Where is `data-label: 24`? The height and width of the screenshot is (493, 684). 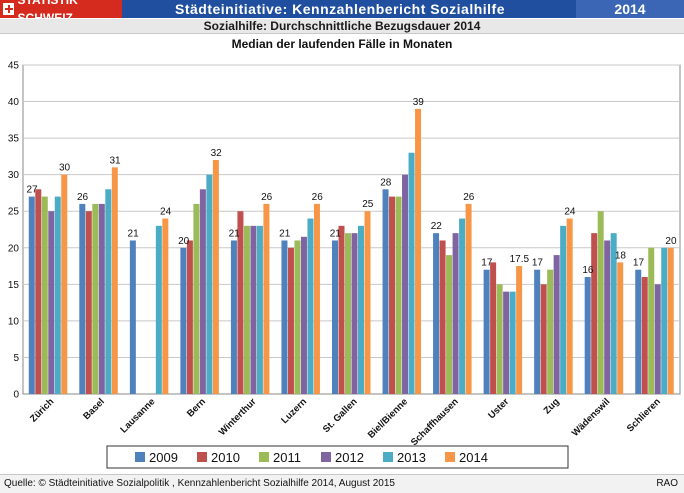
data-label: 24 is located at coordinates (570, 212).